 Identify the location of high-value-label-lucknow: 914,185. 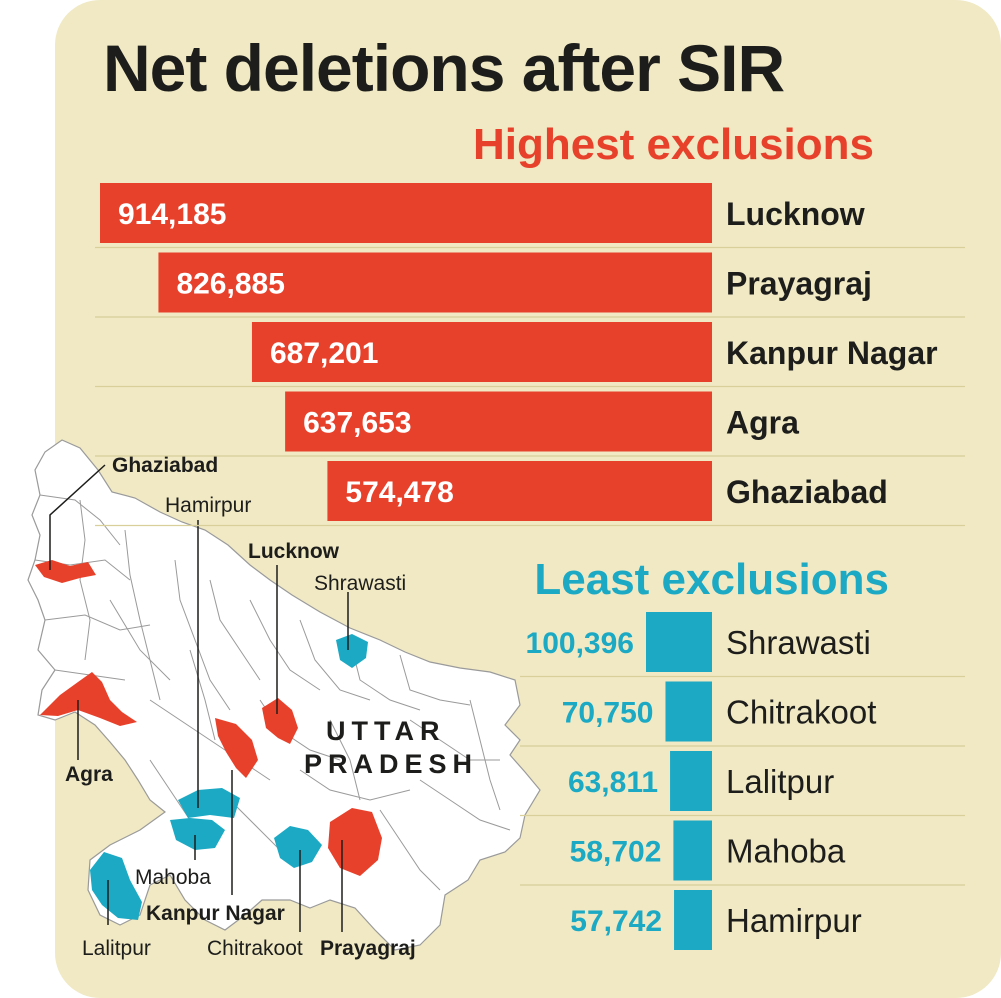
(172, 214).